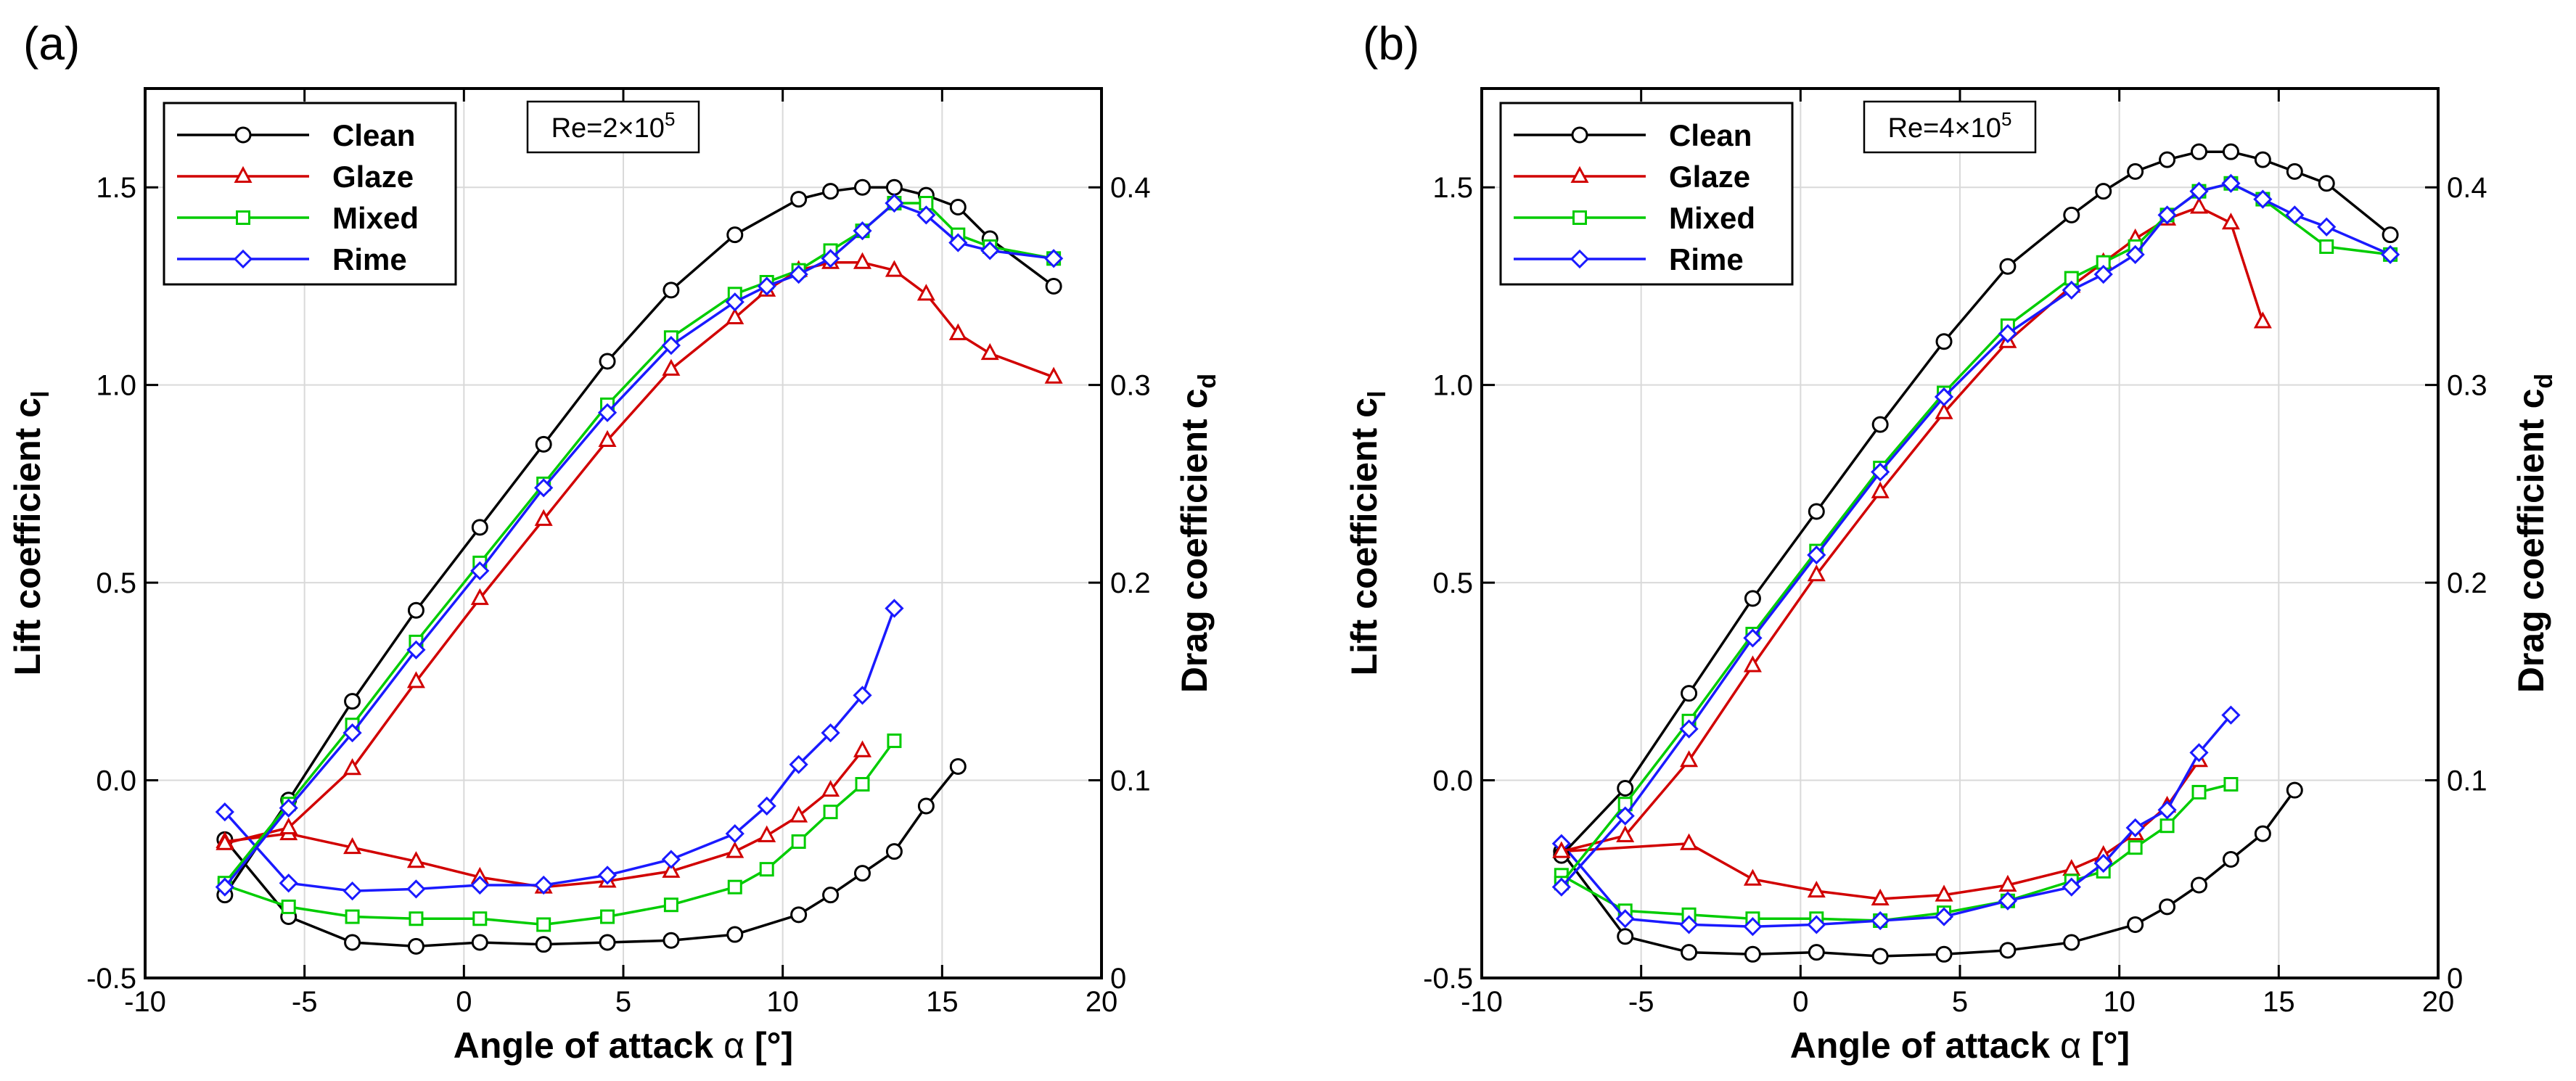 The image size is (2576, 1081). Describe the element at coordinates (1709, 177) in the screenshot. I see `legend-label-glaze: Glaze` at that location.